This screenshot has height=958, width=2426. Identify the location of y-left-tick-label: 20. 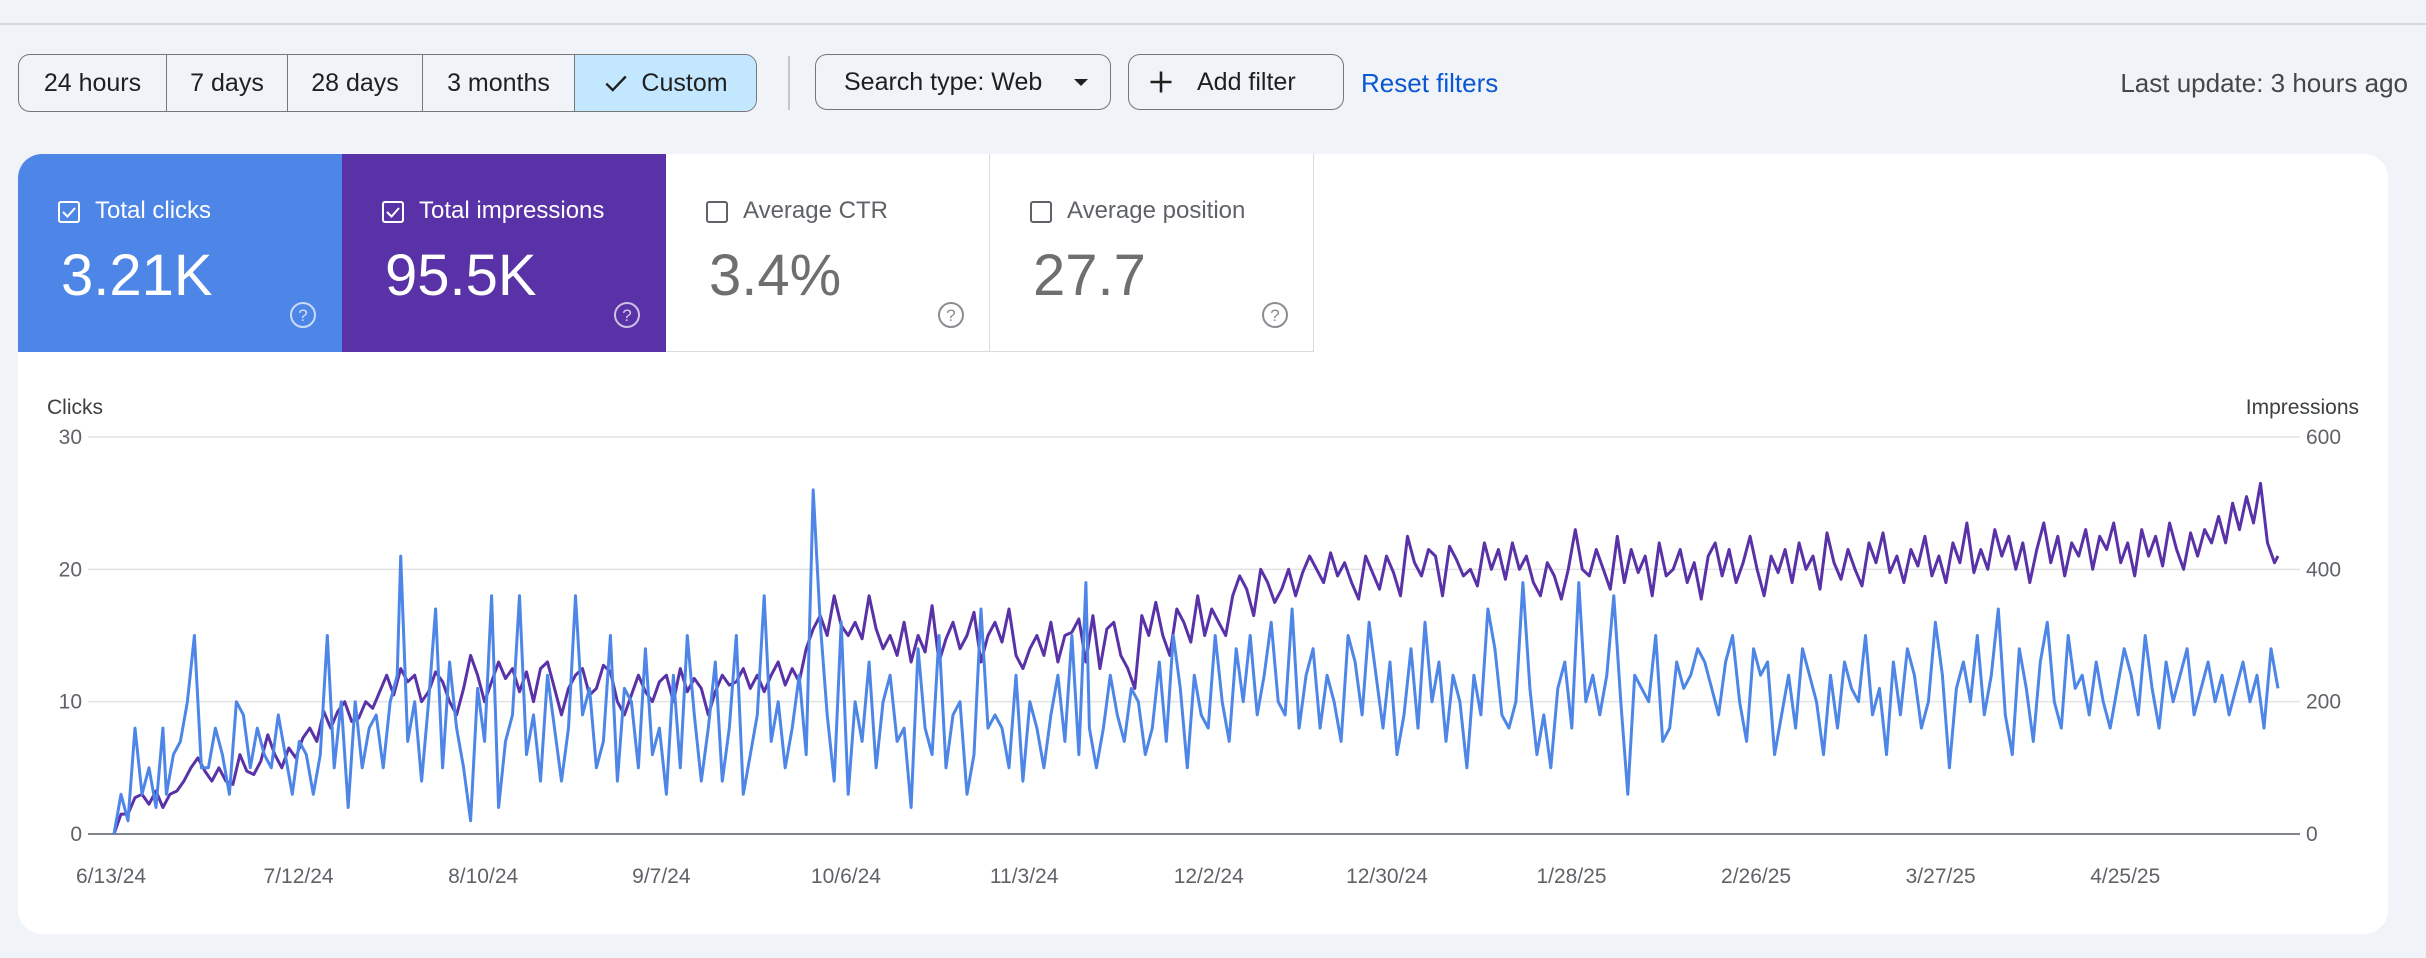
(70, 569).